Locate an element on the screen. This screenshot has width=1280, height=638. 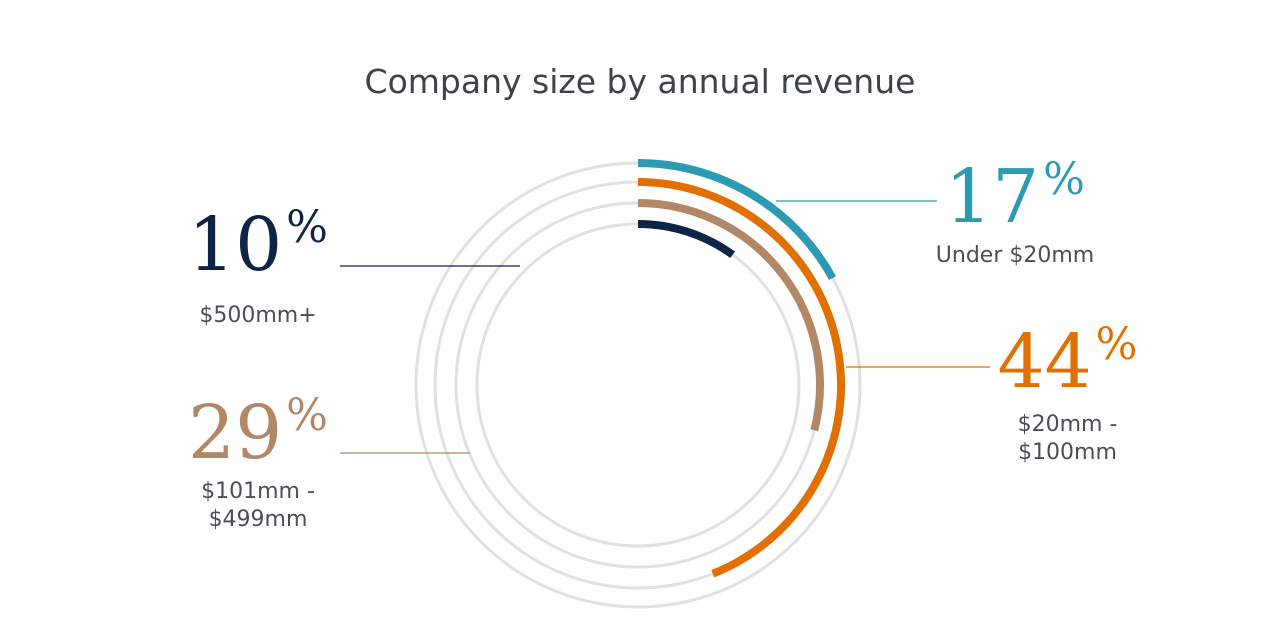
ring-track-500mm-plus is located at coordinates (638, 385).